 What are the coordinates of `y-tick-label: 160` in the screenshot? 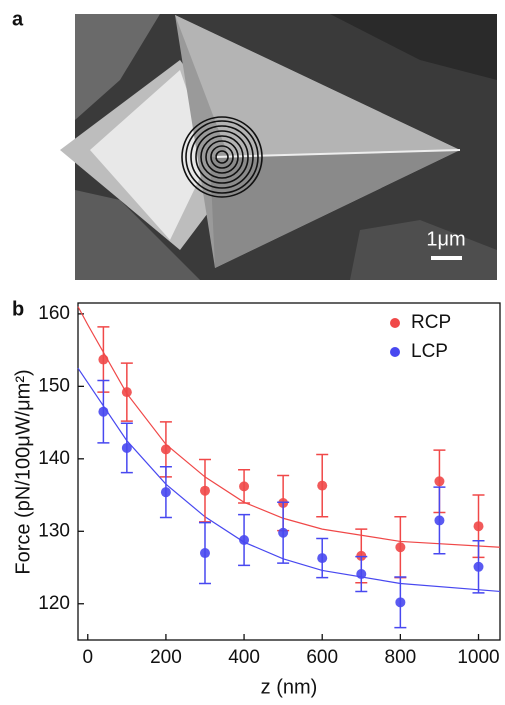 It's located at (54, 313).